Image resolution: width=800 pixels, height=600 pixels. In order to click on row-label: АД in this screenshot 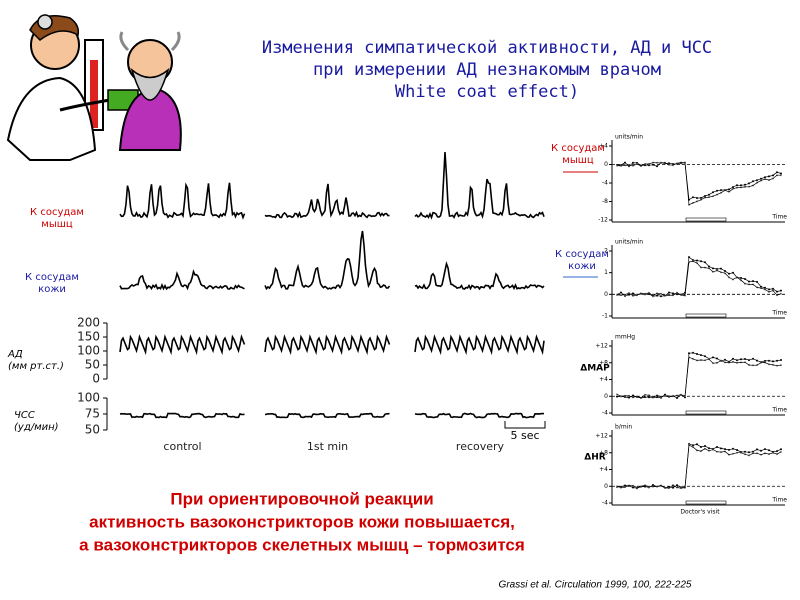, I will do `click(15, 354)`.